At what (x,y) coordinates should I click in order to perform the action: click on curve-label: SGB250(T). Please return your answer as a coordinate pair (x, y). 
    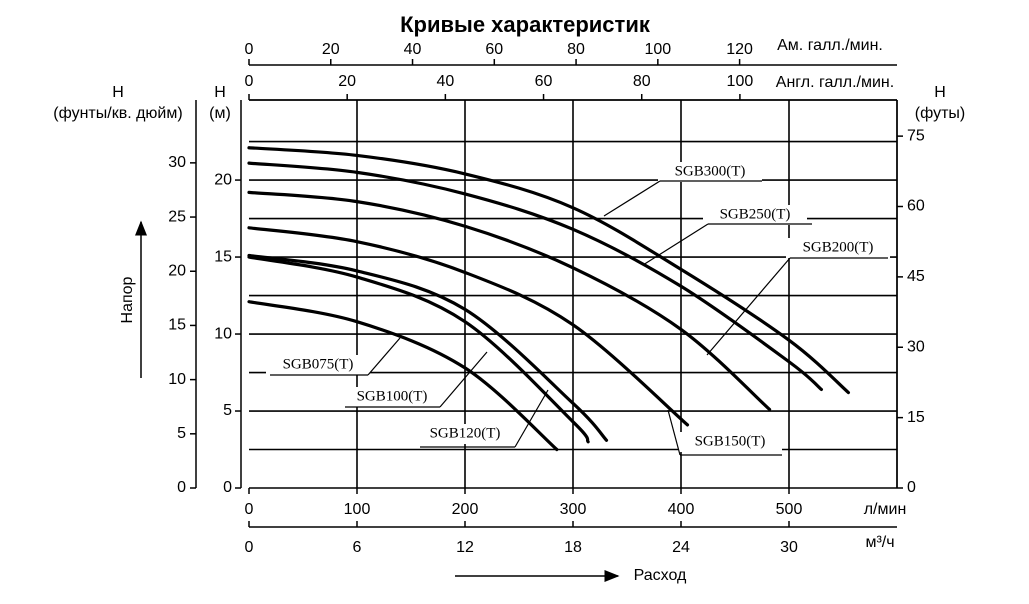
    Looking at the image, I should click on (755, 214).